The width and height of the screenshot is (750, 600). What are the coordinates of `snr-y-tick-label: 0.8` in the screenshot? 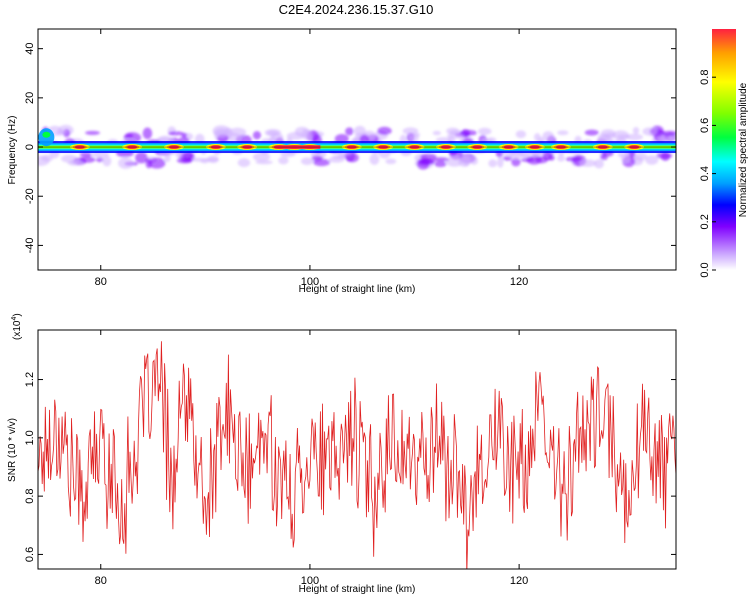 It's located at (30, 495).